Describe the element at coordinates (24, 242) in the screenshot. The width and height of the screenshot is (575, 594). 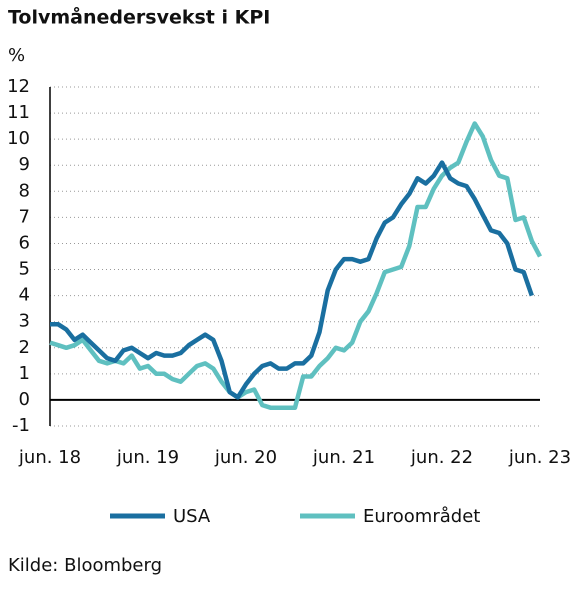
I see `y-tick-label: 6` at that location.